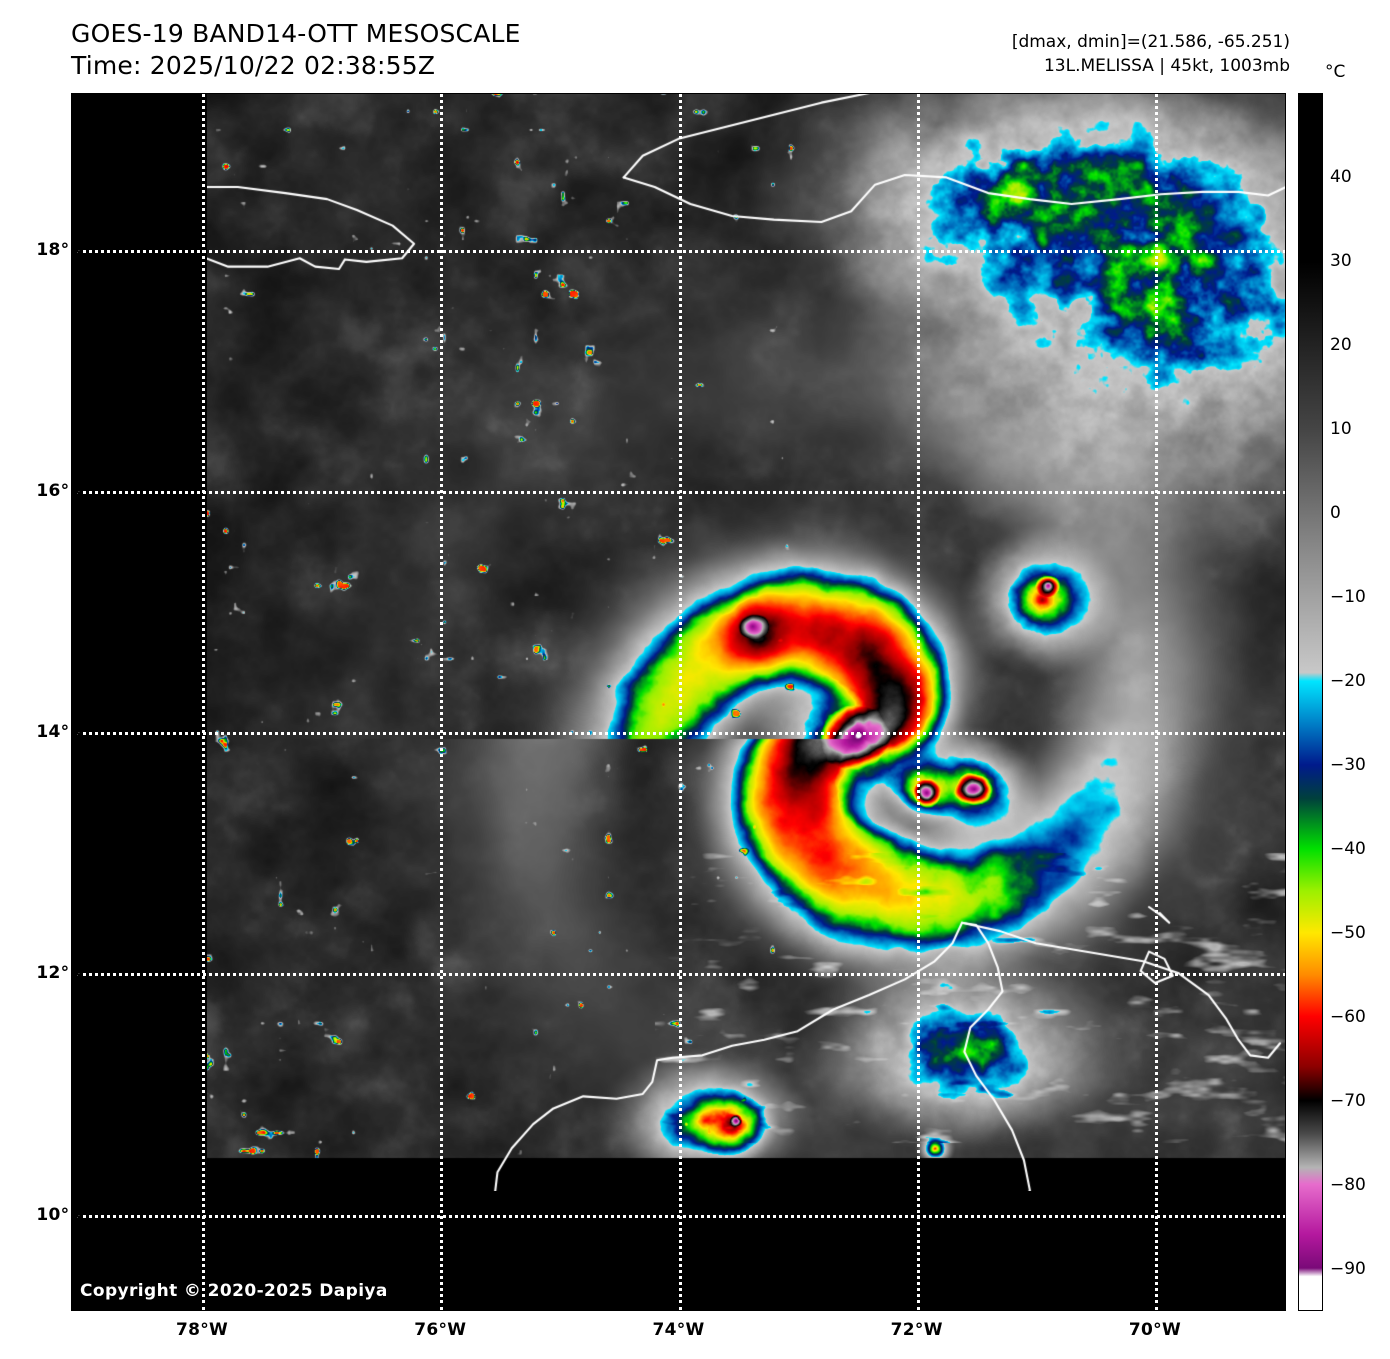 The width and height of the screenshot is (1390, 1359). Describe the element at coordinates (1348, 681) in the screenshot. I see `colorbar-tick--20: −20` at that location.